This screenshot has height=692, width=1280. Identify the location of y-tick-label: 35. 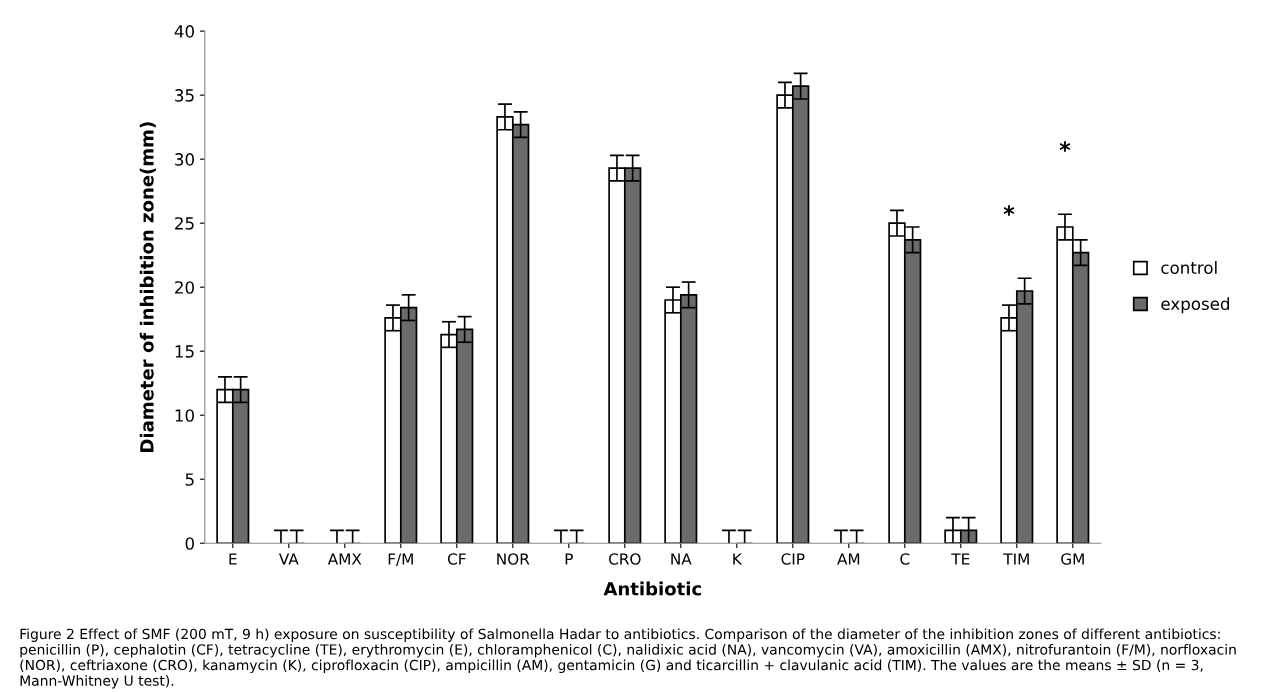
(184, 95).